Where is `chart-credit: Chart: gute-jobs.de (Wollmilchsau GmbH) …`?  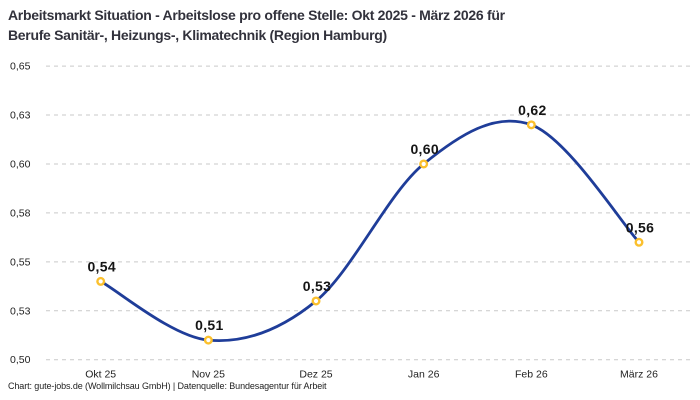 chart-credit: Chart: gute-jobs.de (Wollmilchsau GmbH) … is located at coordinates (167, 386).